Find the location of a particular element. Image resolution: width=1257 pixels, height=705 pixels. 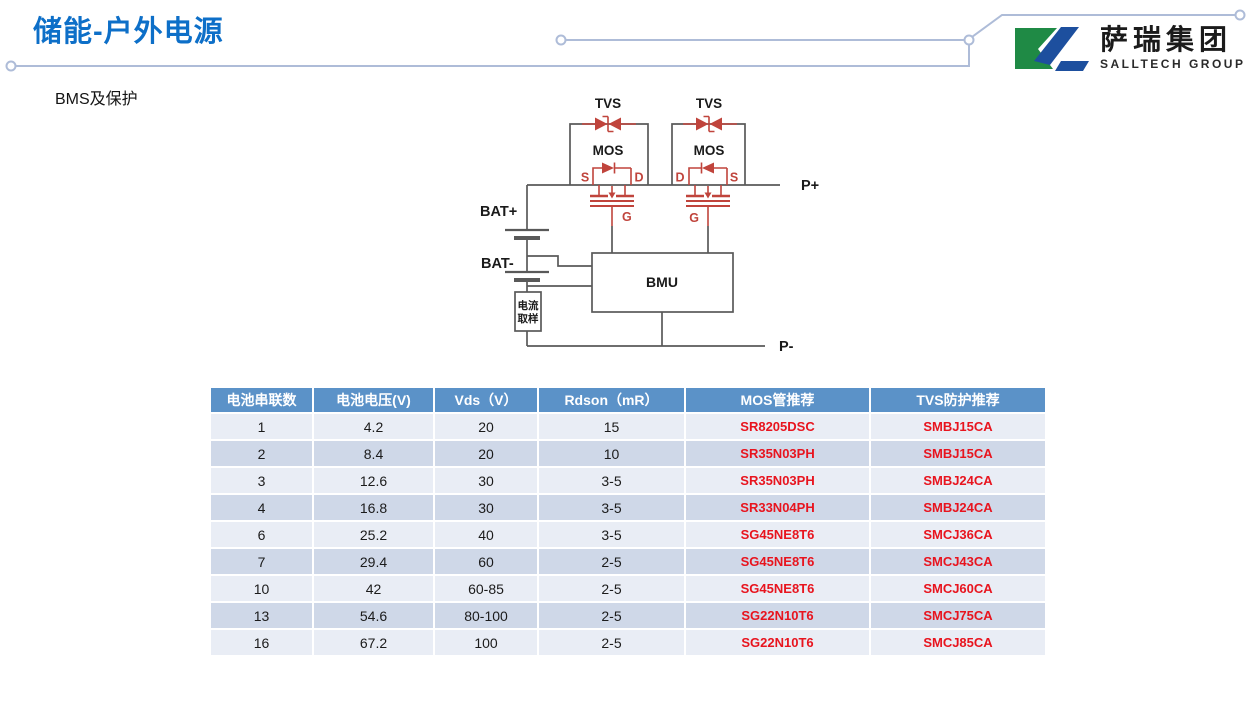

cell-battery-voltage: 29.4 is located at coordinates (373, 561).